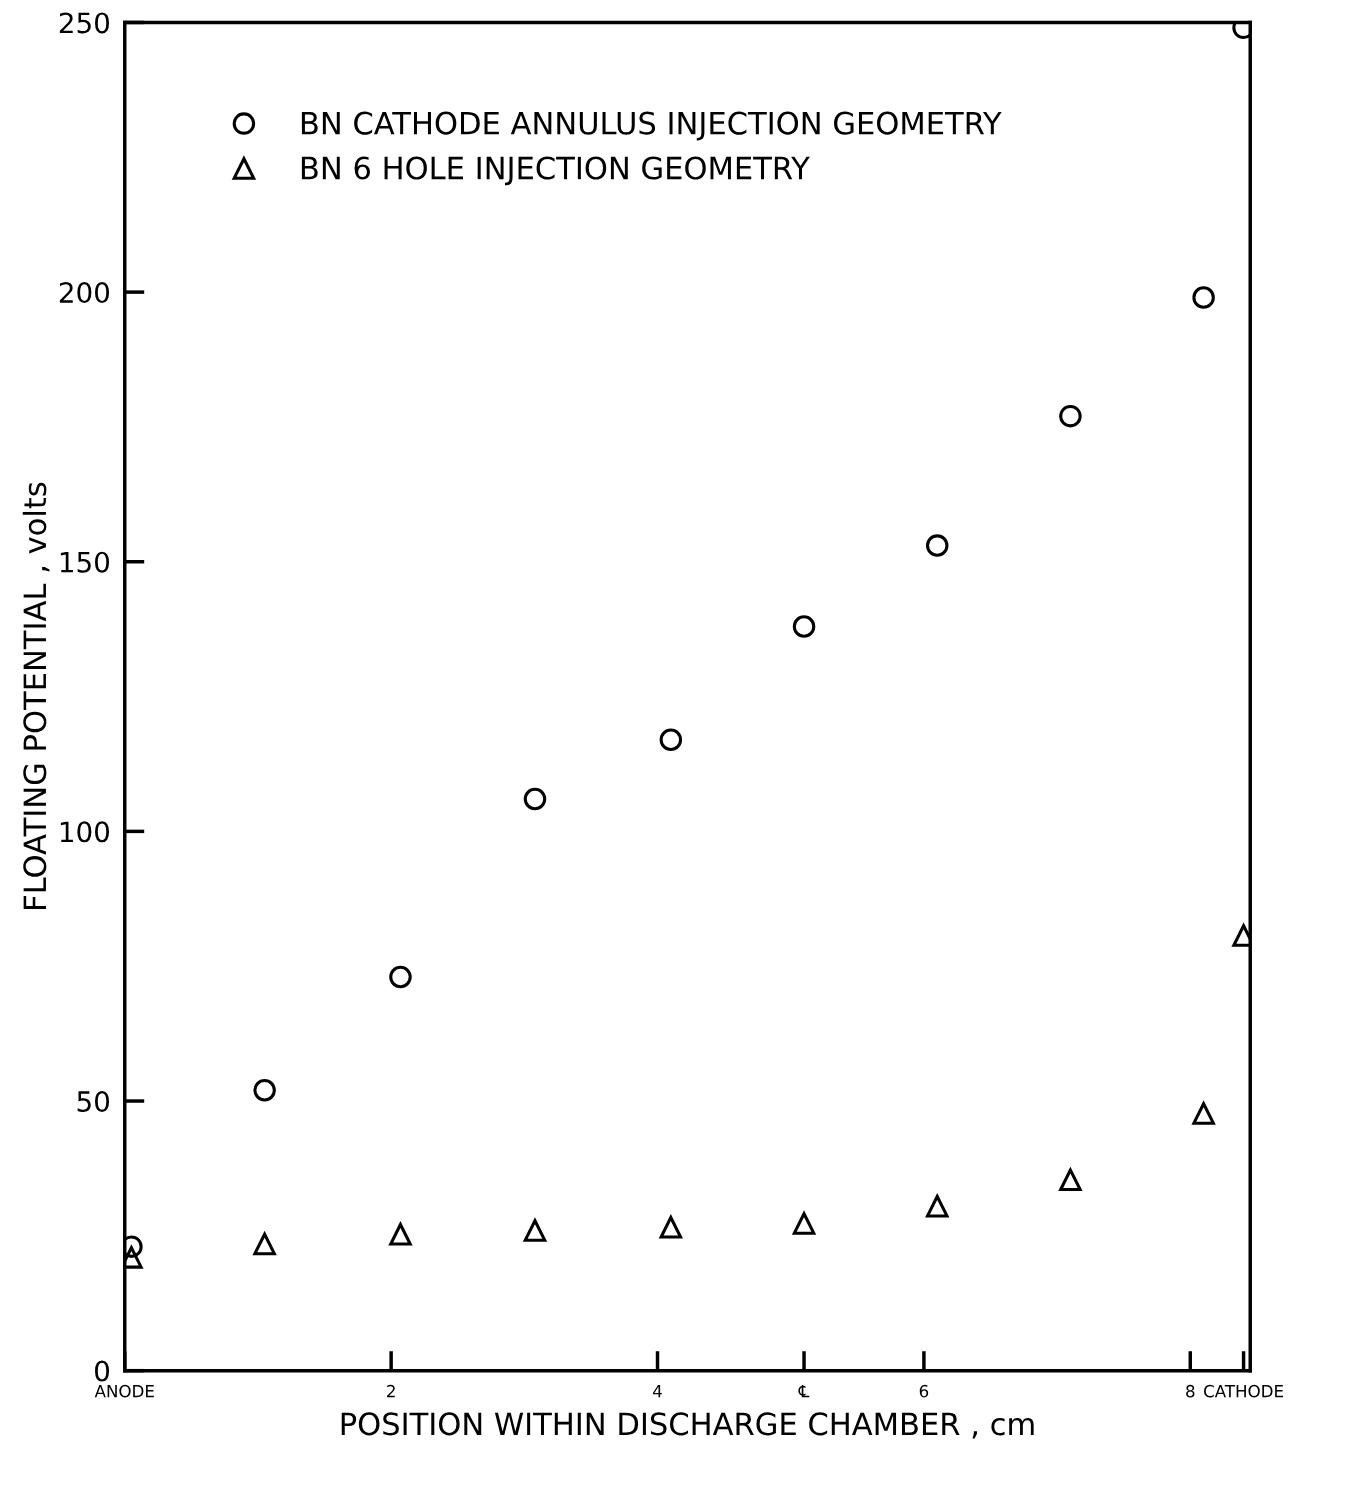 This screenshot has width=1356, height=1498. Describe the element at coordinates (1243, 1391) in the screenshot. I see `x-tick-label: CATHODE` at that location.